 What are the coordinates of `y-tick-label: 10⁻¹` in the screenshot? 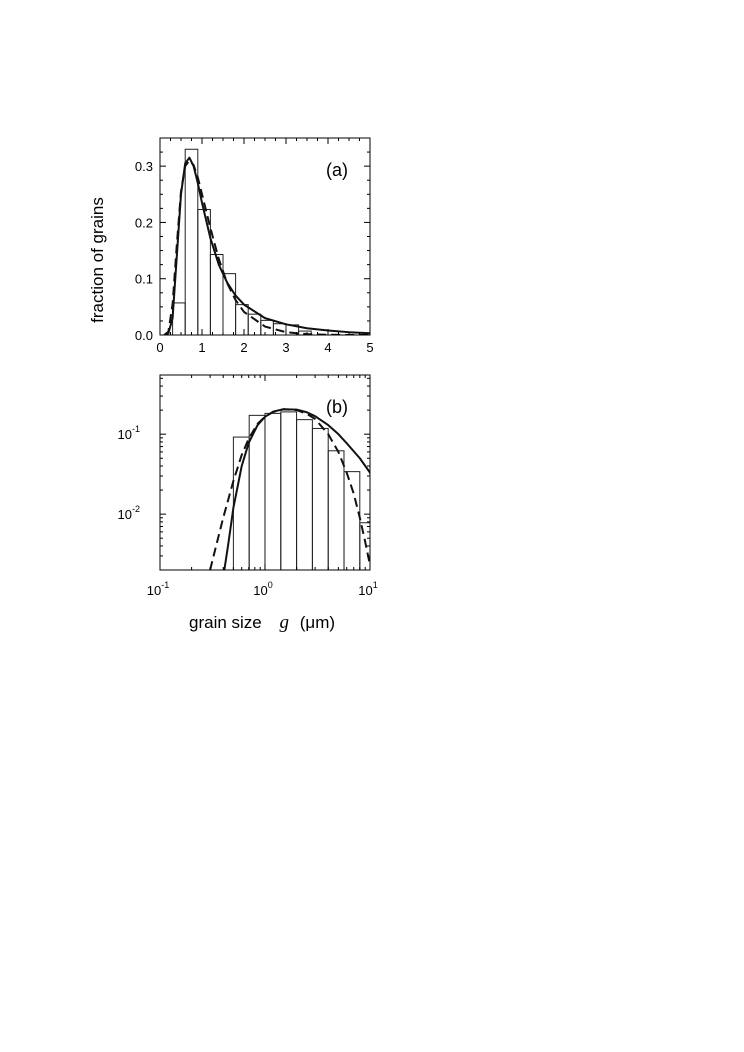 It's located at (129, 433).